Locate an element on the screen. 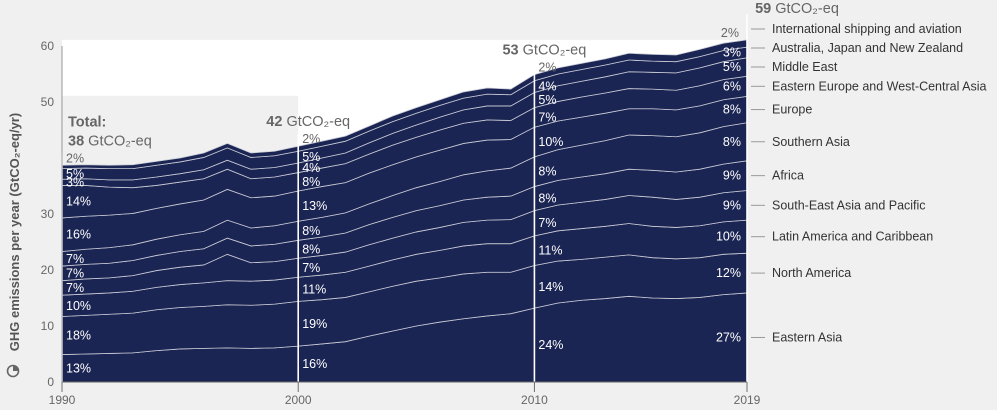  y-tick-label: 10 is located at coordinates (48, 326).